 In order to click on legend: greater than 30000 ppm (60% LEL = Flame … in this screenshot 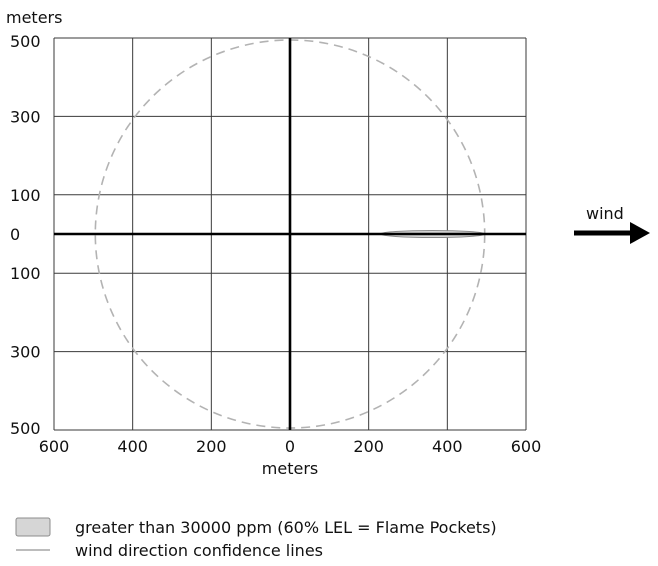, I will do `click(256, 538)`.